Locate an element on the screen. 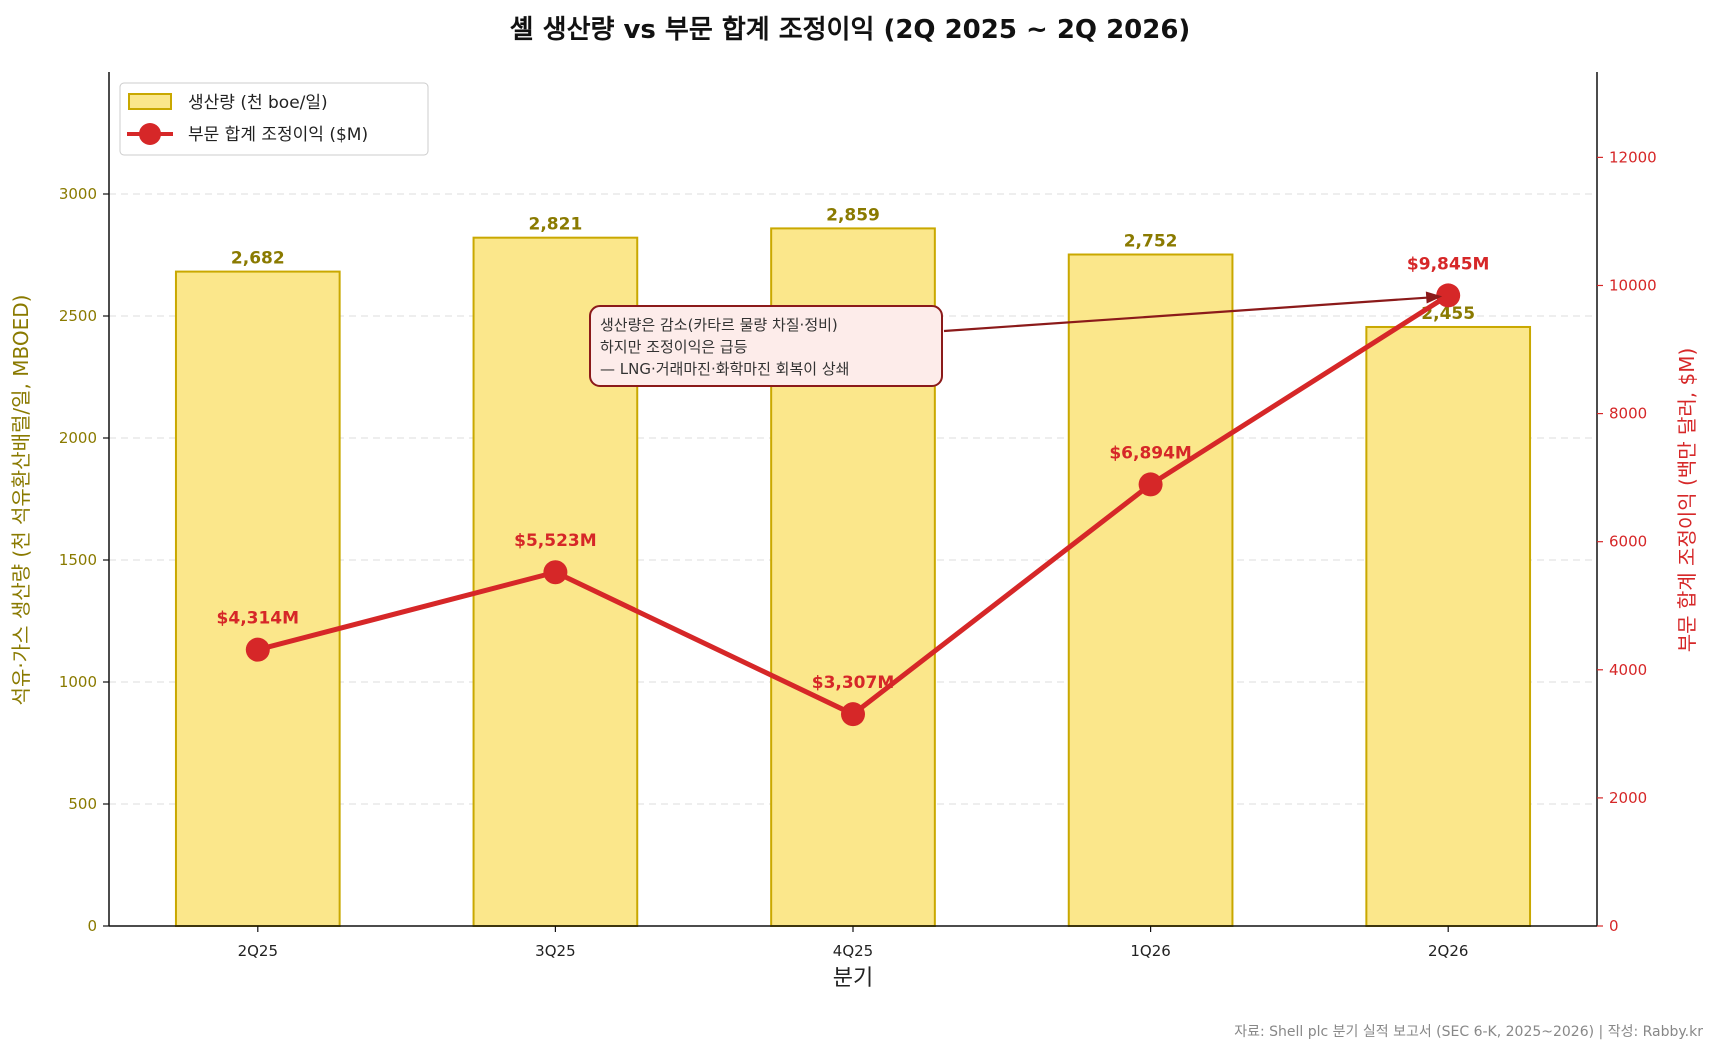 Image resolution: width=1713 pixels, height=1051 pixels. profit-value-label: $6,894M is located at coordinates (1150, 453).